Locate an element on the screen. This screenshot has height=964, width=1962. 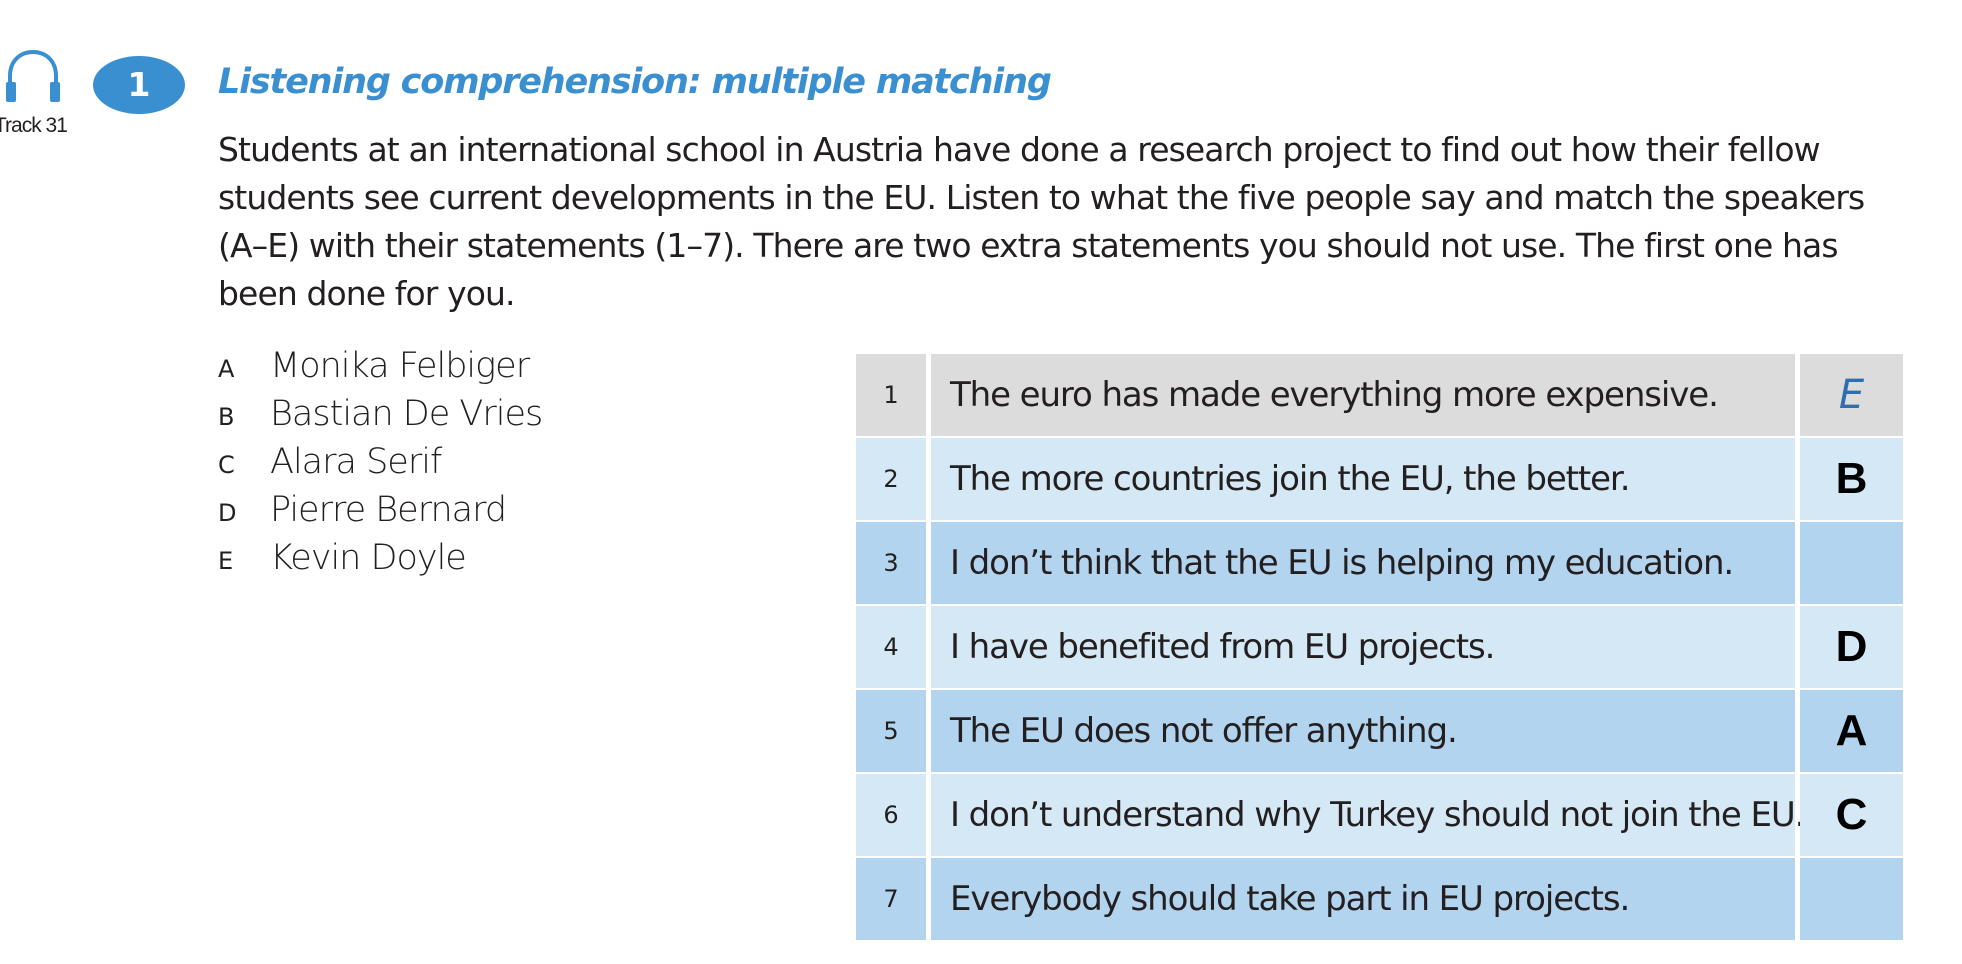
statement-number: 1 is located at coordinates (891, 395).